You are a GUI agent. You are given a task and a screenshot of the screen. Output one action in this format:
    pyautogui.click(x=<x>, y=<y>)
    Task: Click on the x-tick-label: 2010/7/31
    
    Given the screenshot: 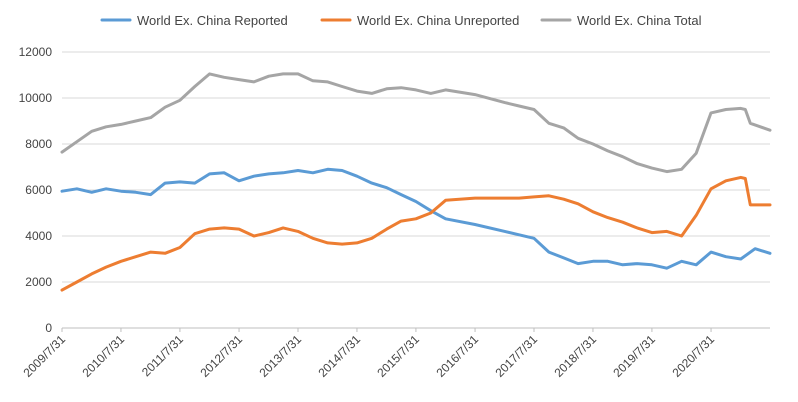 What is the action you would take?
    pyautogui.click(x=103, y=356)
    